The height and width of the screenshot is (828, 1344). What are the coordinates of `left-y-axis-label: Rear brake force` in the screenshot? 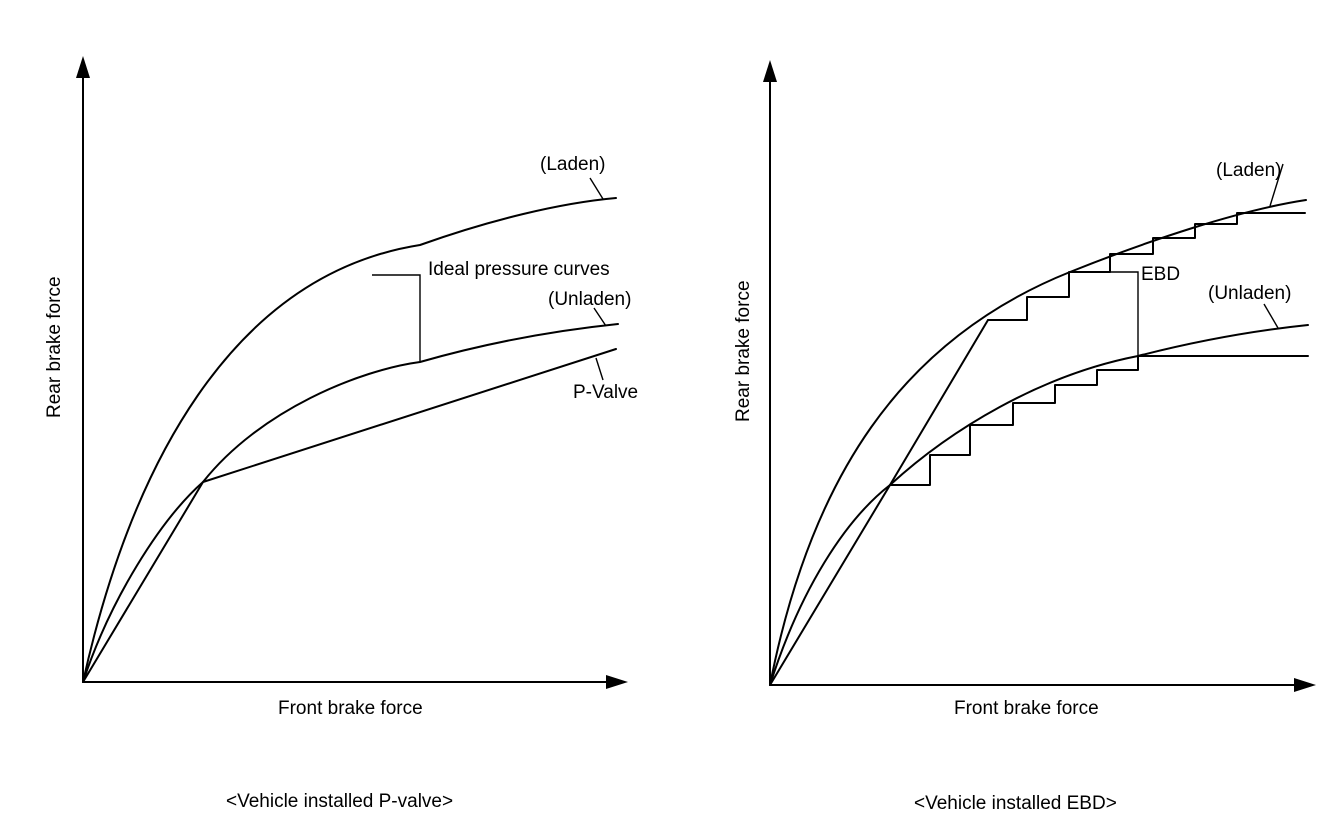 It's located at (54, 347).